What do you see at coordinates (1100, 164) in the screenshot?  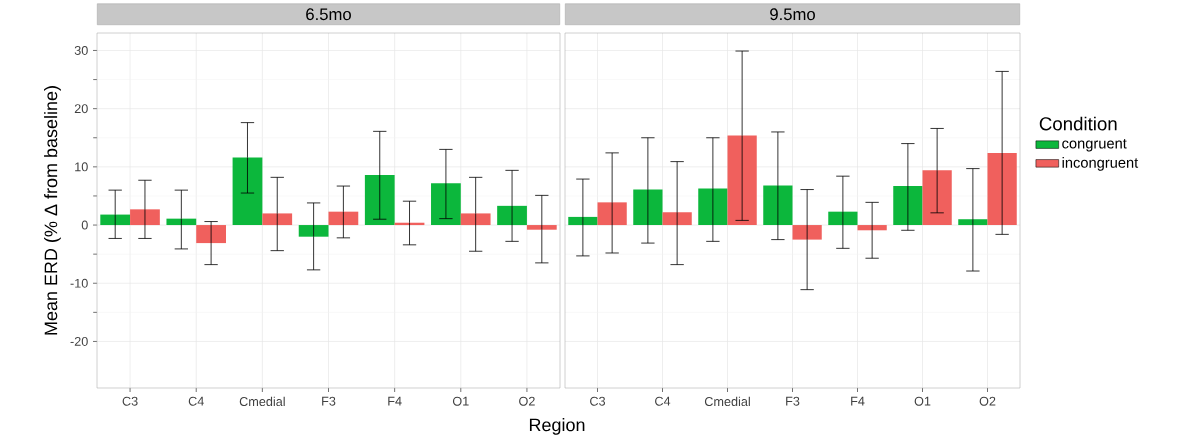 I see `legend-label: incongruent` at bounding box center [1100, 164].